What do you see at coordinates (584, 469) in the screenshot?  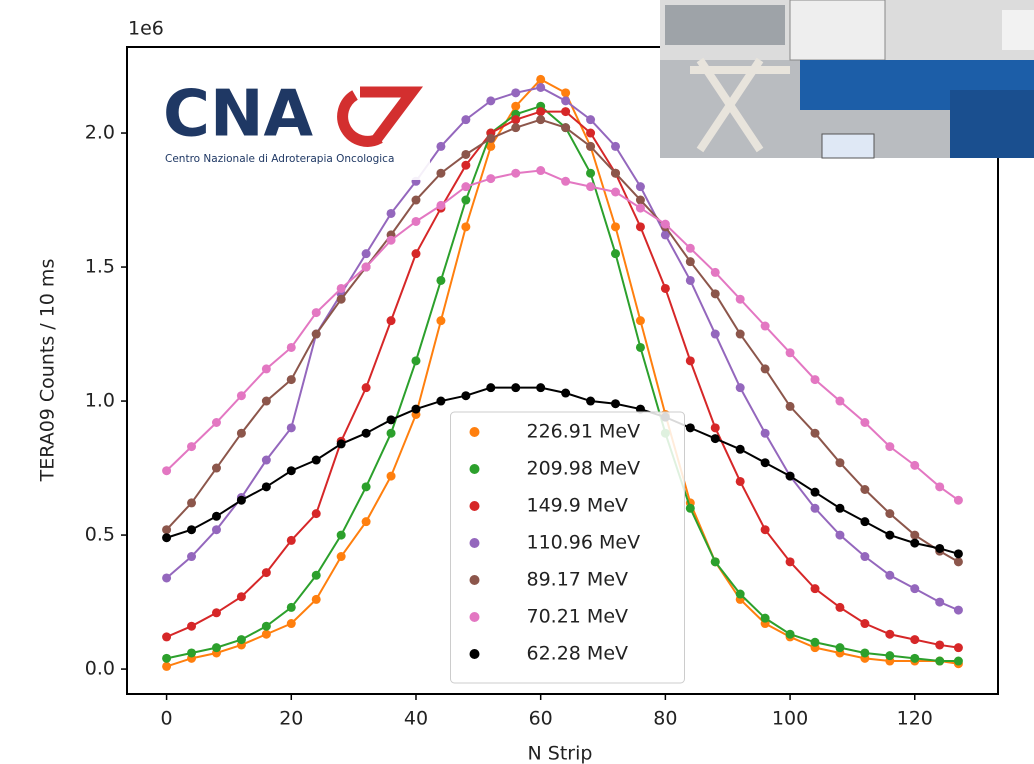 I see `legend-label: 209.98 MeV` at bounding box center [584, 469].